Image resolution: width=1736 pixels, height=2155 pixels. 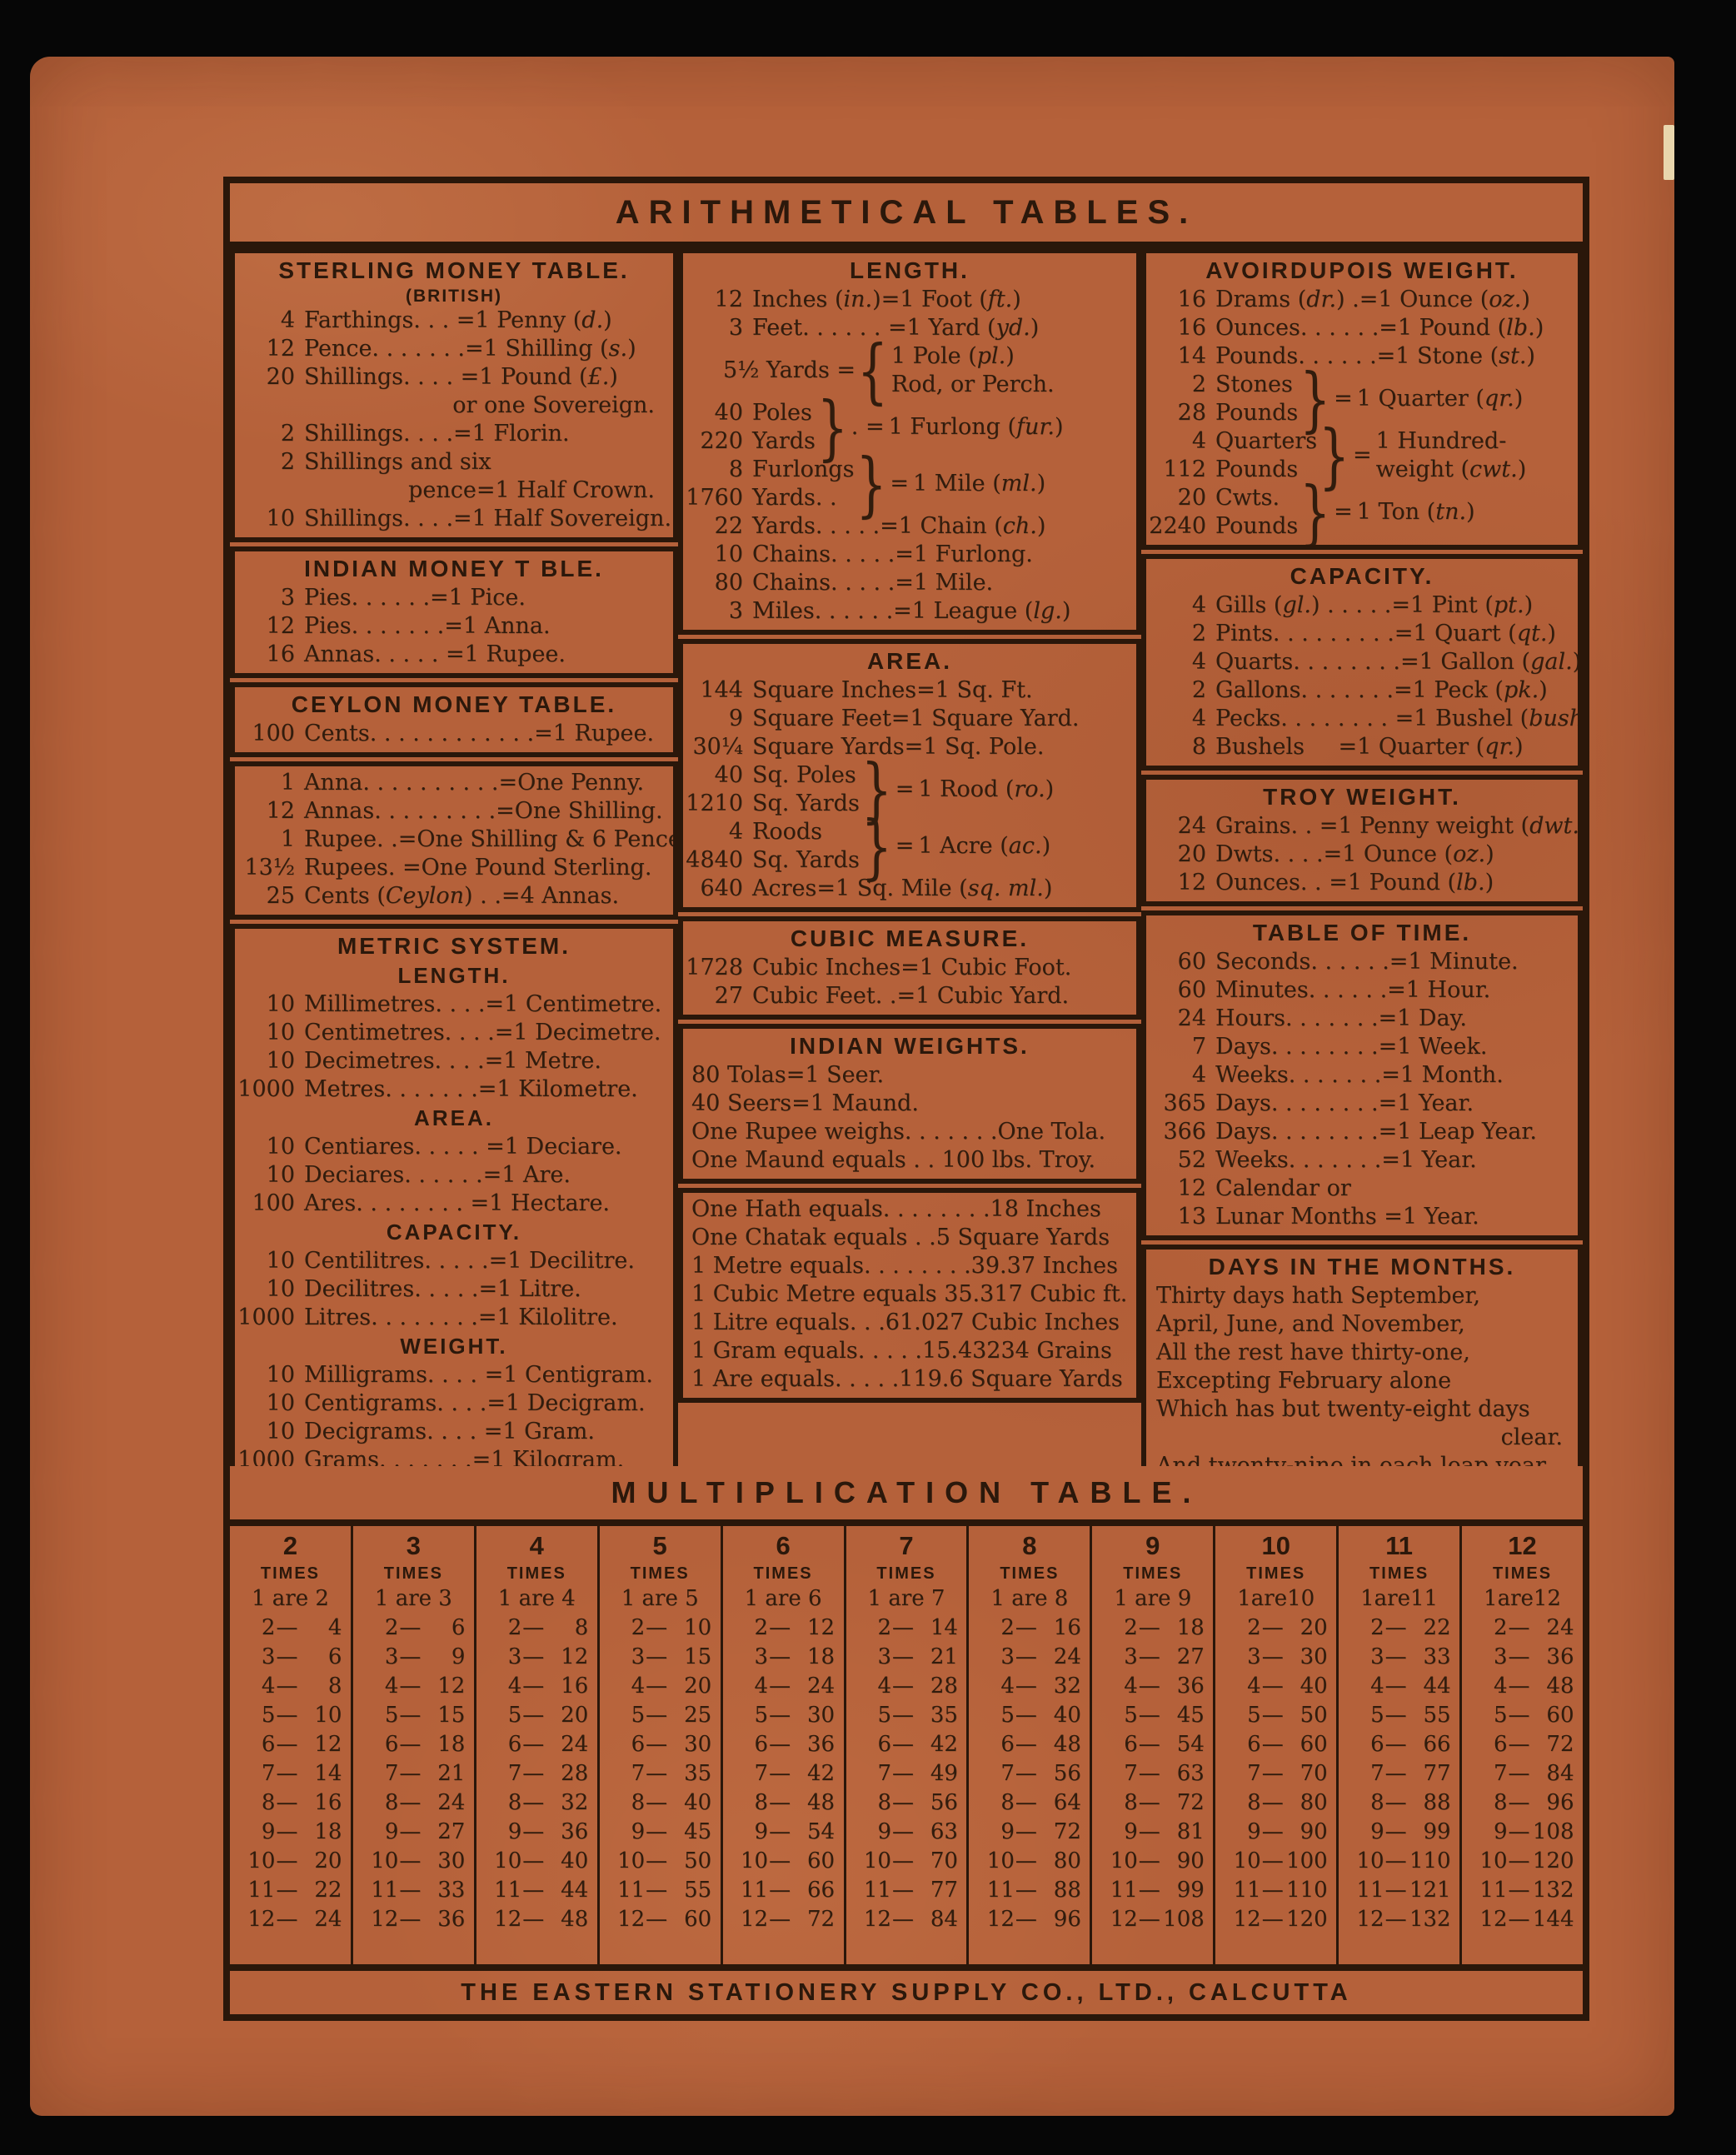 What do you see at coordinates (821, 1773) in the screenshot?
I see `mult-product: 42` at bounding box center [821, 1773].